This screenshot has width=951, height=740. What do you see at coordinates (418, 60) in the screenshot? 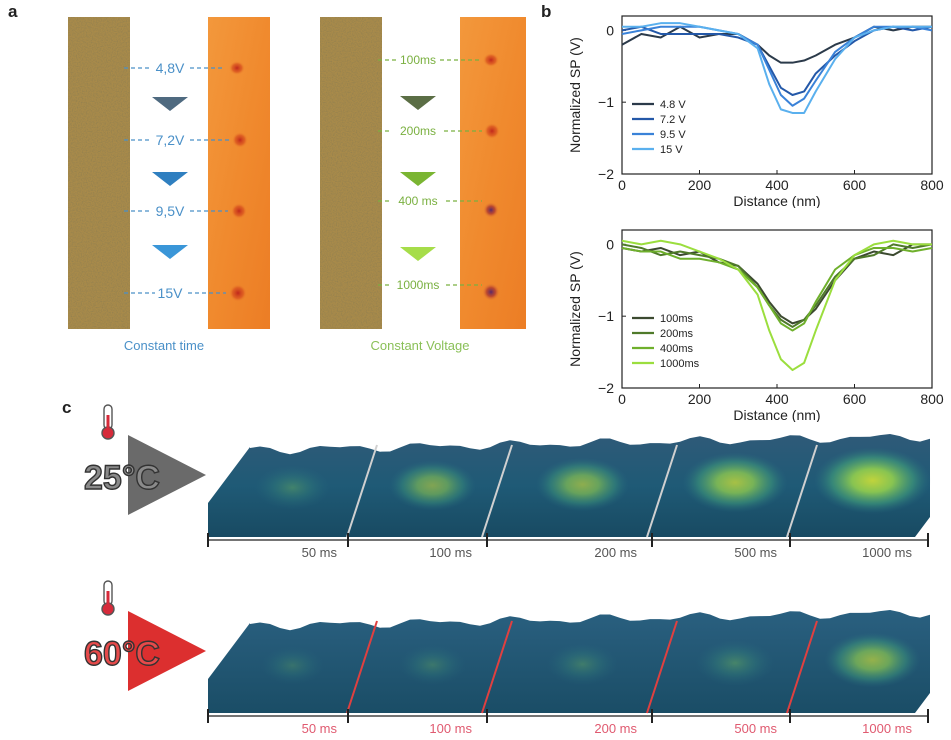
I see `duration-label: 100ms` at bounding box center [418, 60].